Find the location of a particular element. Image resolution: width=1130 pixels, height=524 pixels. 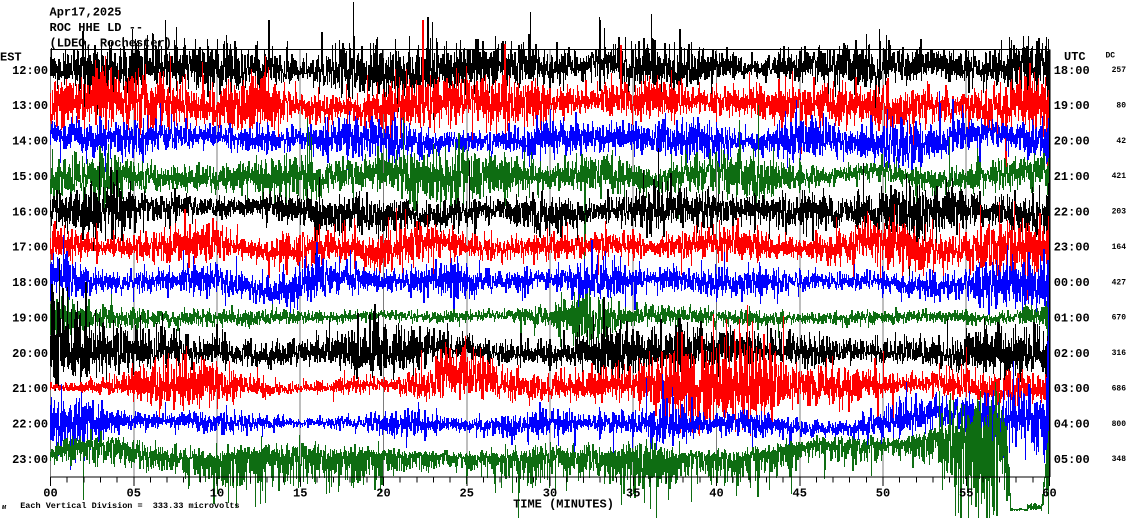

svg-text: 55 is located at coordinates (966, 494).